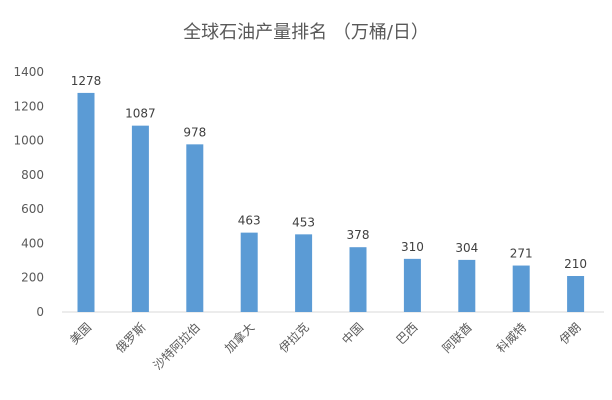 The image size is (612, 400). Describe the element at coordinates (358, 235) in the screenshot. I see `data-label: 378` at that location.